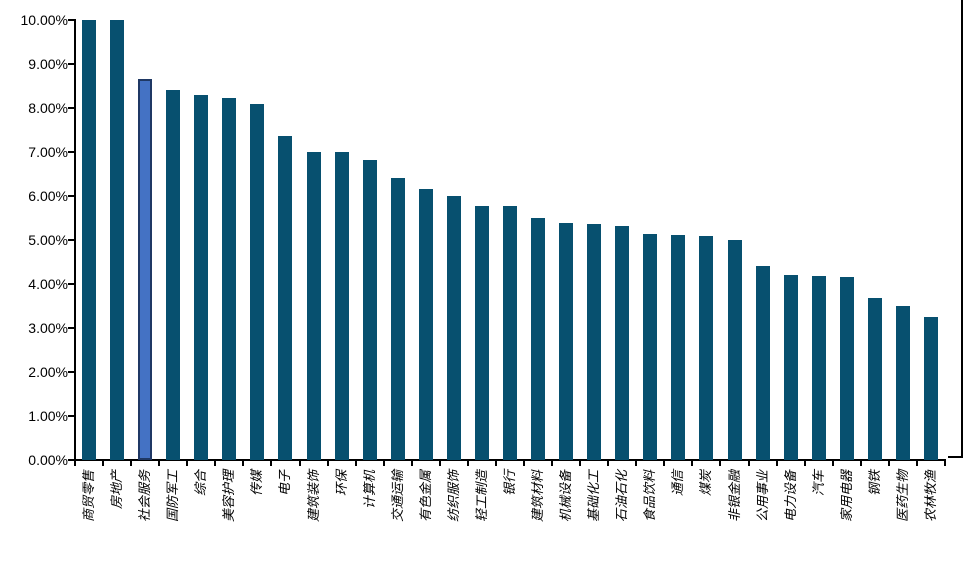  Describe the element at coordinates (229, 496) in the screenshot. I see `x-axis-label: 美容护理` at that location.